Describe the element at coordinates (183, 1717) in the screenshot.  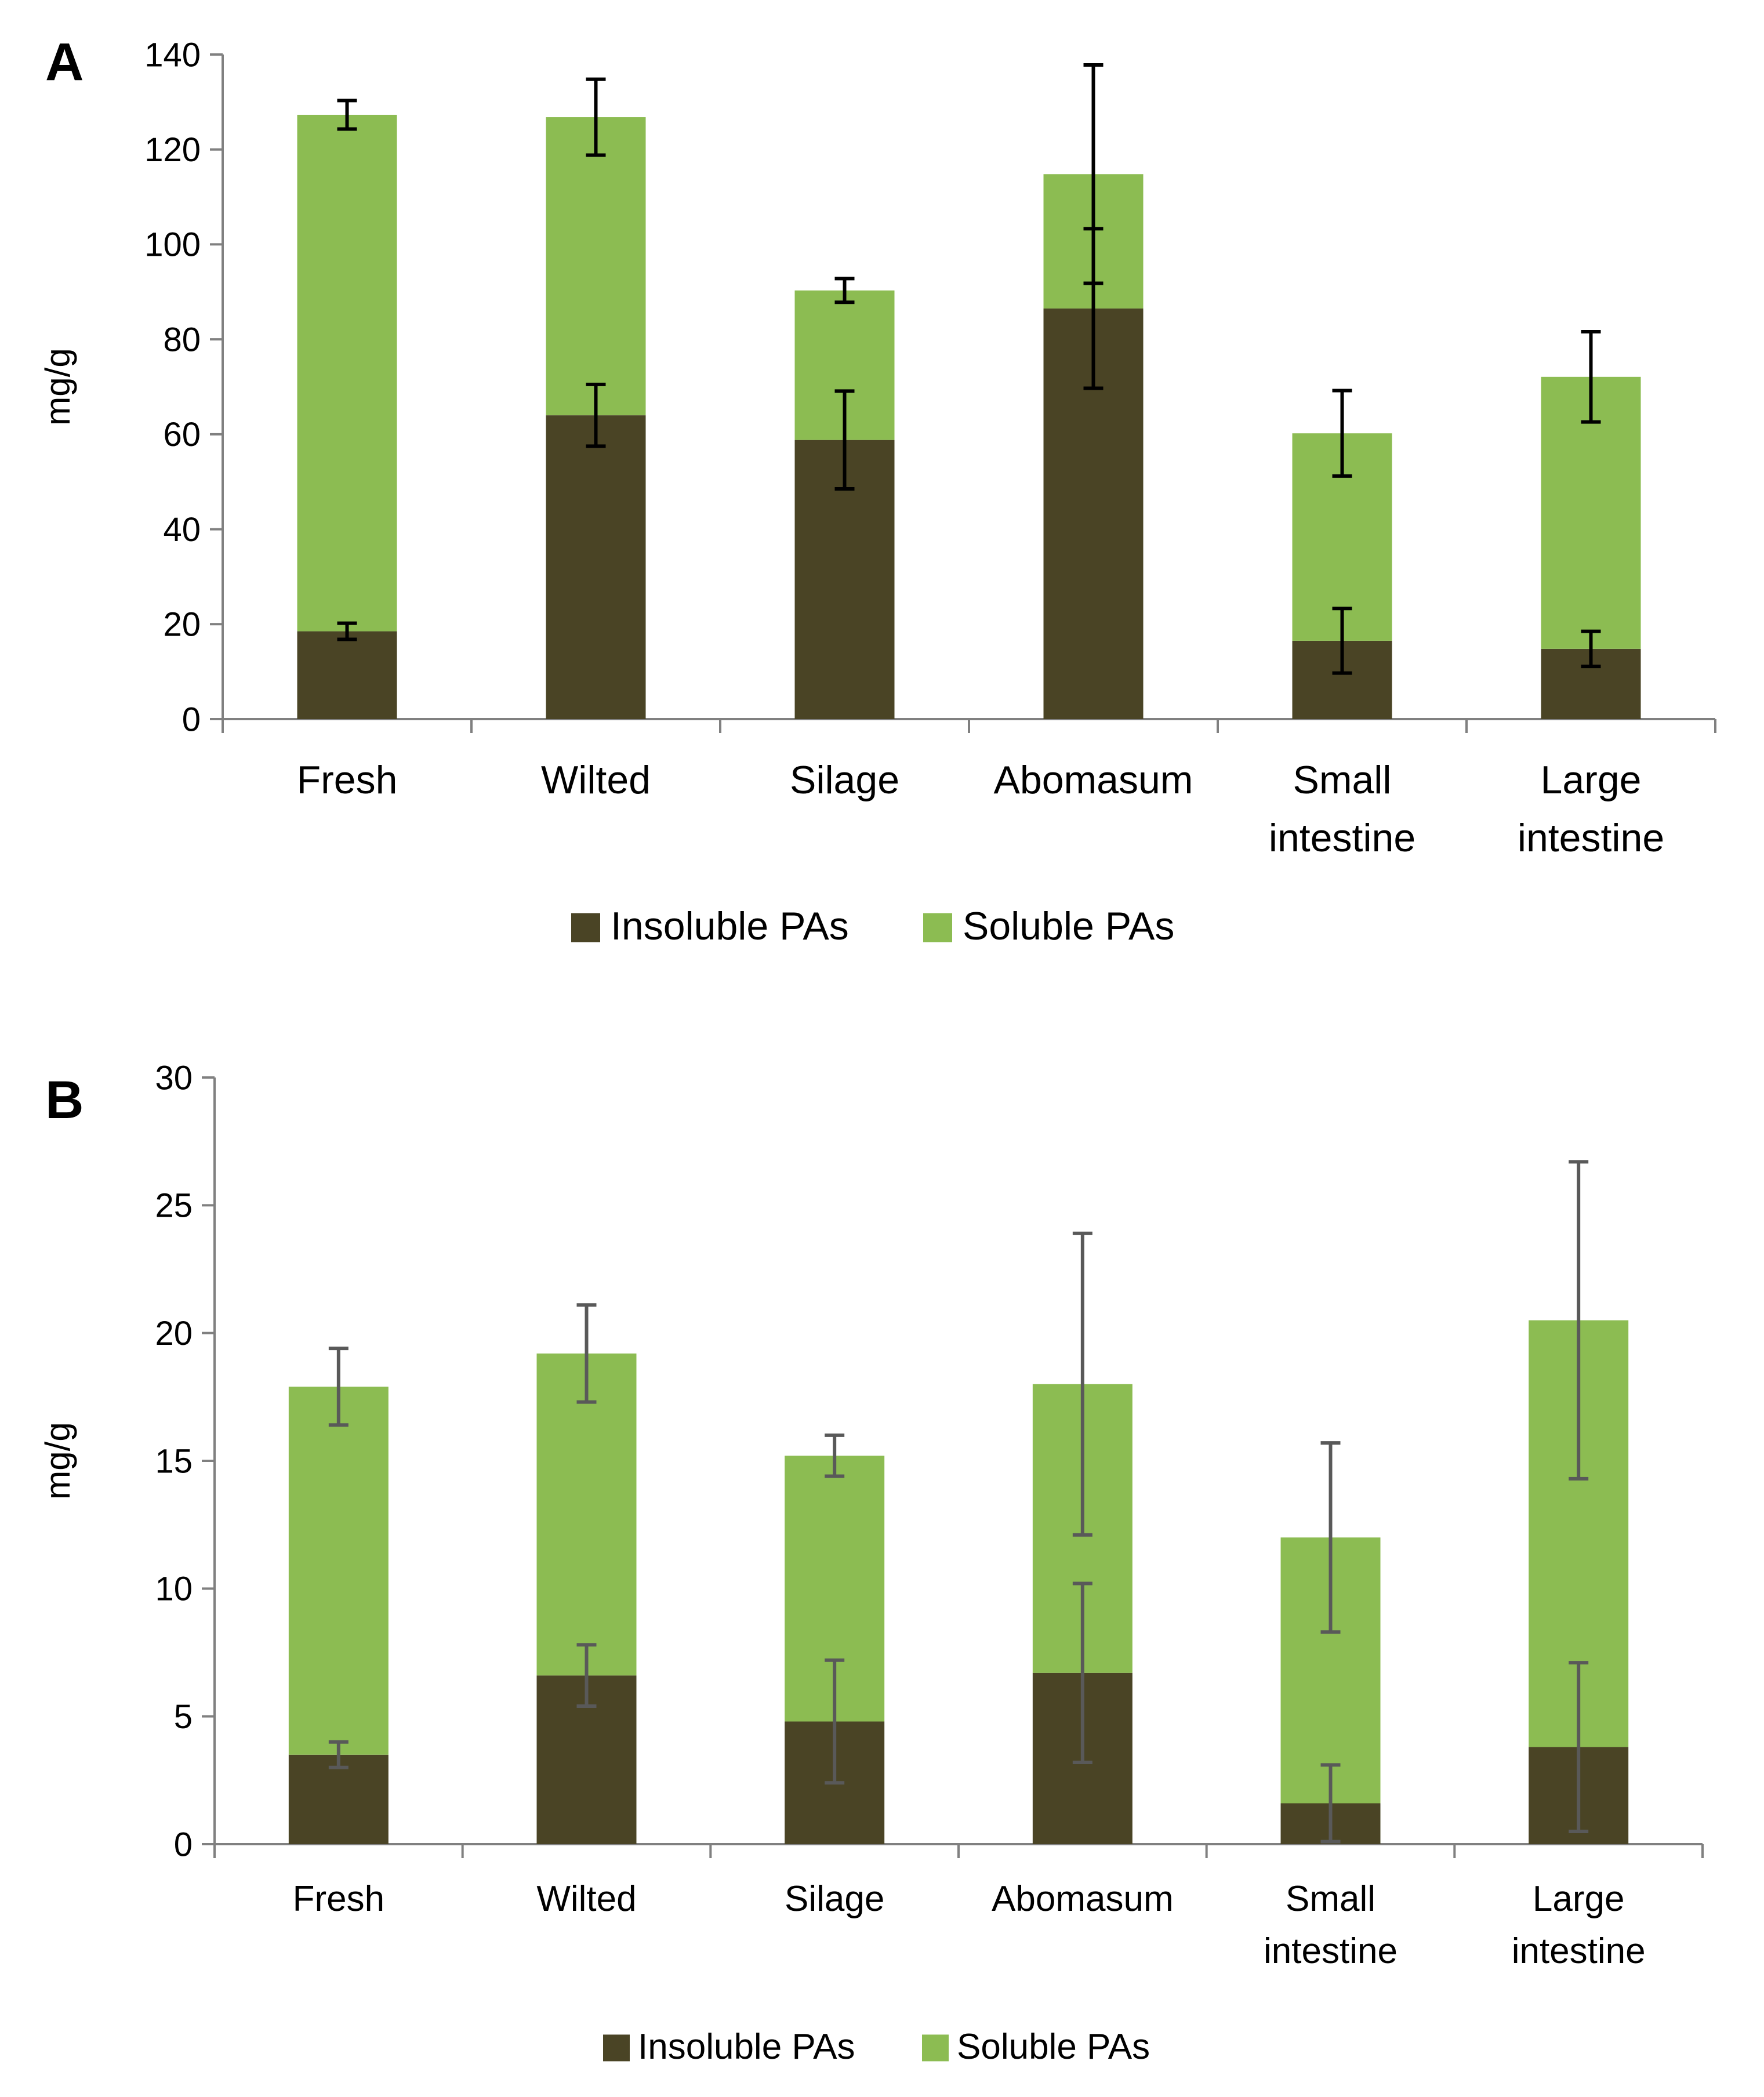
I see `y-tick-label: 5` at that location.